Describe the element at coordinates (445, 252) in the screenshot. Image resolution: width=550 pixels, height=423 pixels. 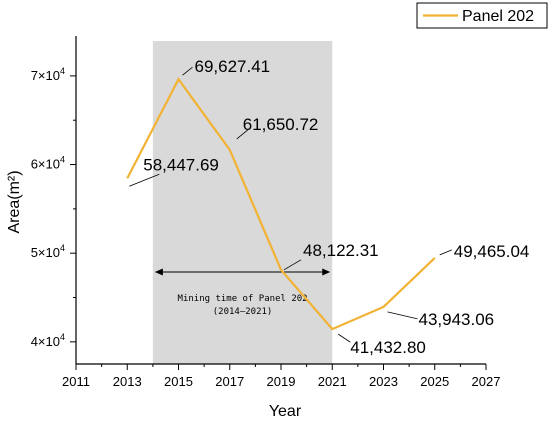
I see `leader-line-2025` at that location.